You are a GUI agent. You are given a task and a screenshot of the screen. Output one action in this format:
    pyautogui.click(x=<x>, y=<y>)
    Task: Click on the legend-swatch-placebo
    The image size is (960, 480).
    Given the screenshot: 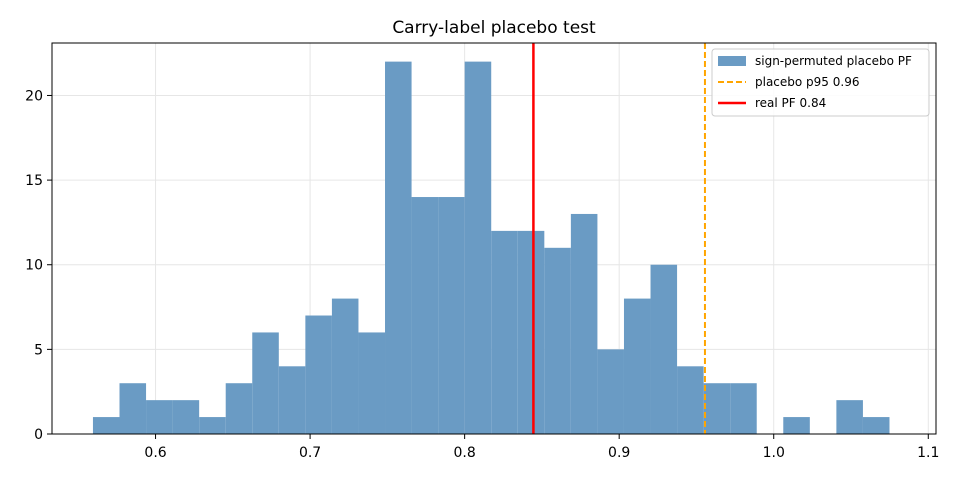 What is the action you would take?
    pyautogui.click(x=732, y=61)
    